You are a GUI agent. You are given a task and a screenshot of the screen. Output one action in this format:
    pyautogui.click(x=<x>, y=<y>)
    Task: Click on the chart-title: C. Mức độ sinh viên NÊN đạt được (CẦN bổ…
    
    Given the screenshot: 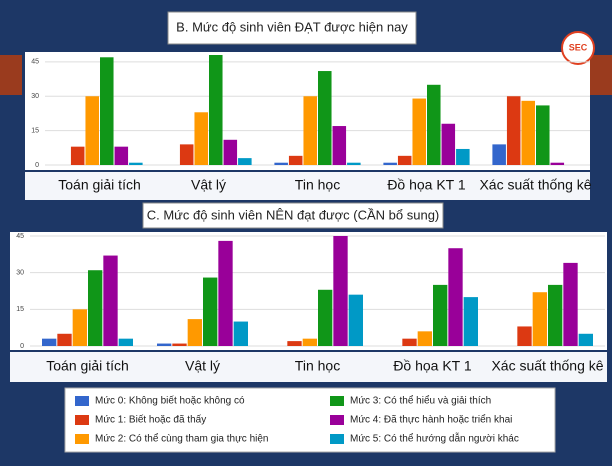 What is the action you would take?
    pyautogui.click(x=293, y=214)
    